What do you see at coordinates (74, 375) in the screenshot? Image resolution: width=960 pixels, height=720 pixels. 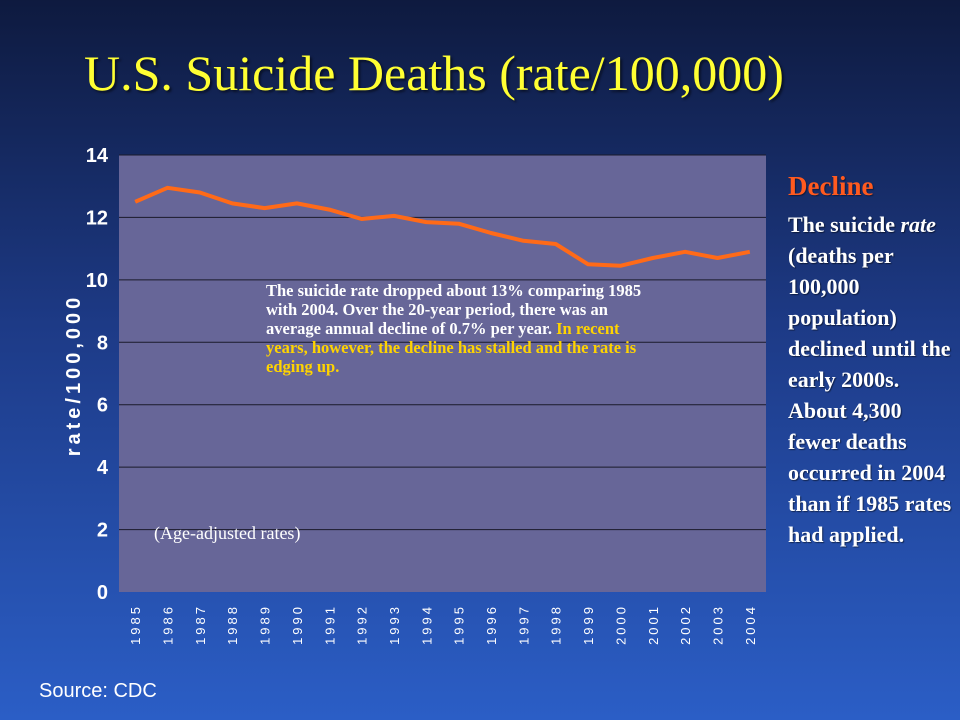 I see `y-axis-label: rate/100,000` at bounding box center [74, 375].